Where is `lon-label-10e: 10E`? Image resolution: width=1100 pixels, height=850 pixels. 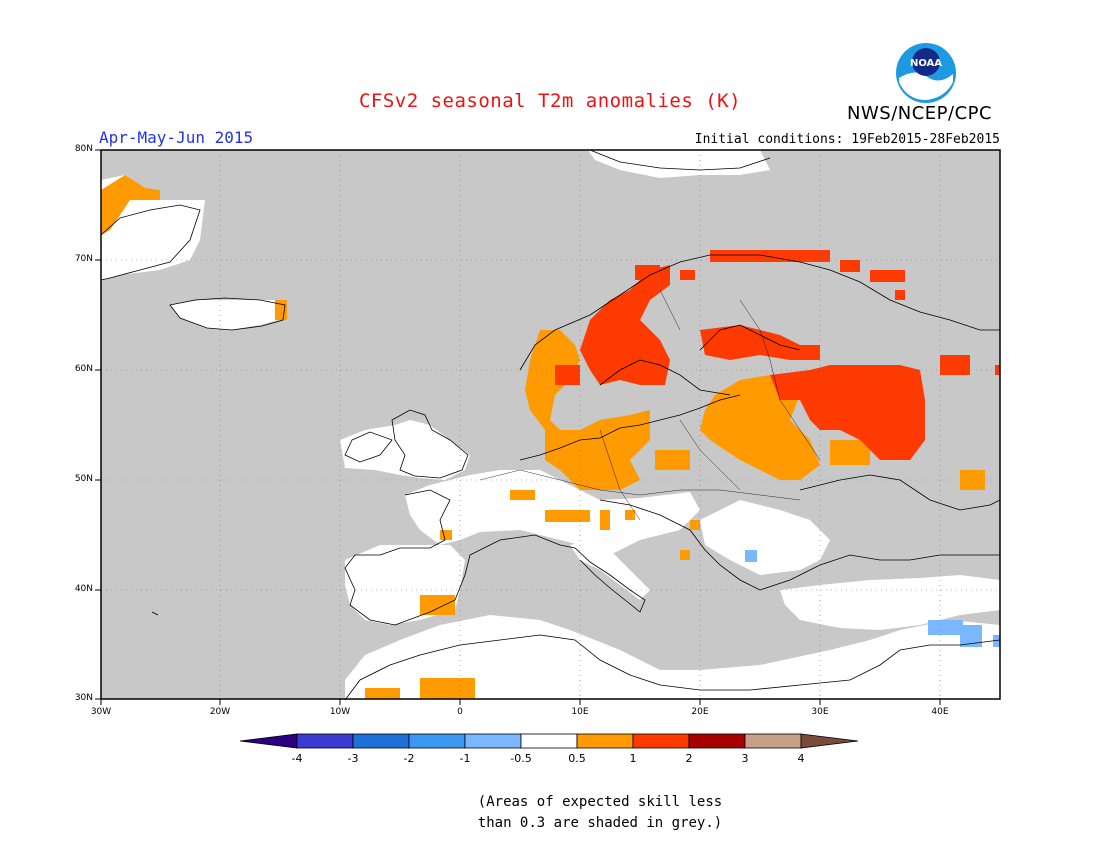 lon-label-10e: 10E is located at coordinates (580, 712).